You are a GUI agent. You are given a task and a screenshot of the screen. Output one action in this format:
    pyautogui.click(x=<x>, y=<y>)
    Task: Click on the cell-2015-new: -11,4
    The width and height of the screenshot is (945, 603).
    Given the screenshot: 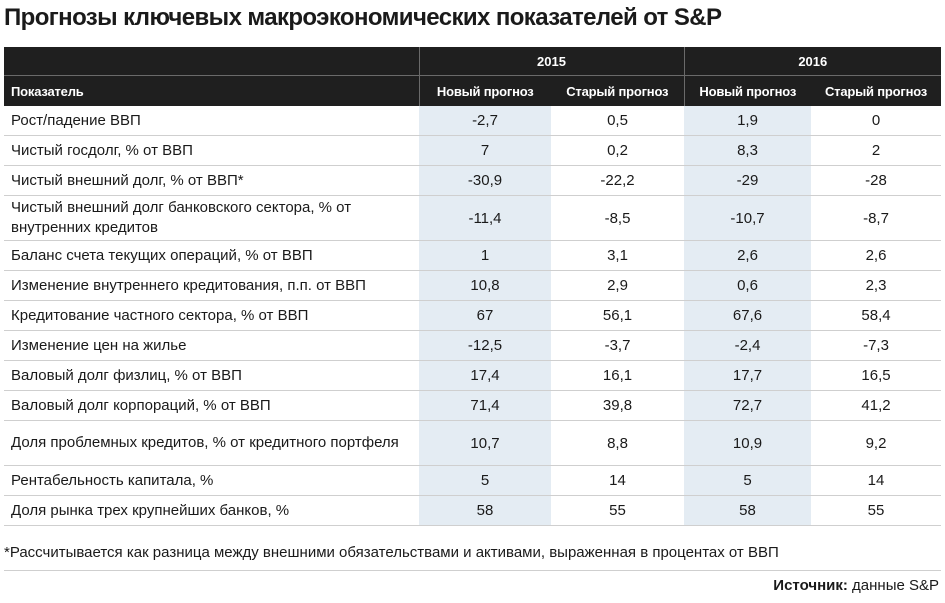 What is the action you would take?
    pyautogui.click(x=485, y=218)
    